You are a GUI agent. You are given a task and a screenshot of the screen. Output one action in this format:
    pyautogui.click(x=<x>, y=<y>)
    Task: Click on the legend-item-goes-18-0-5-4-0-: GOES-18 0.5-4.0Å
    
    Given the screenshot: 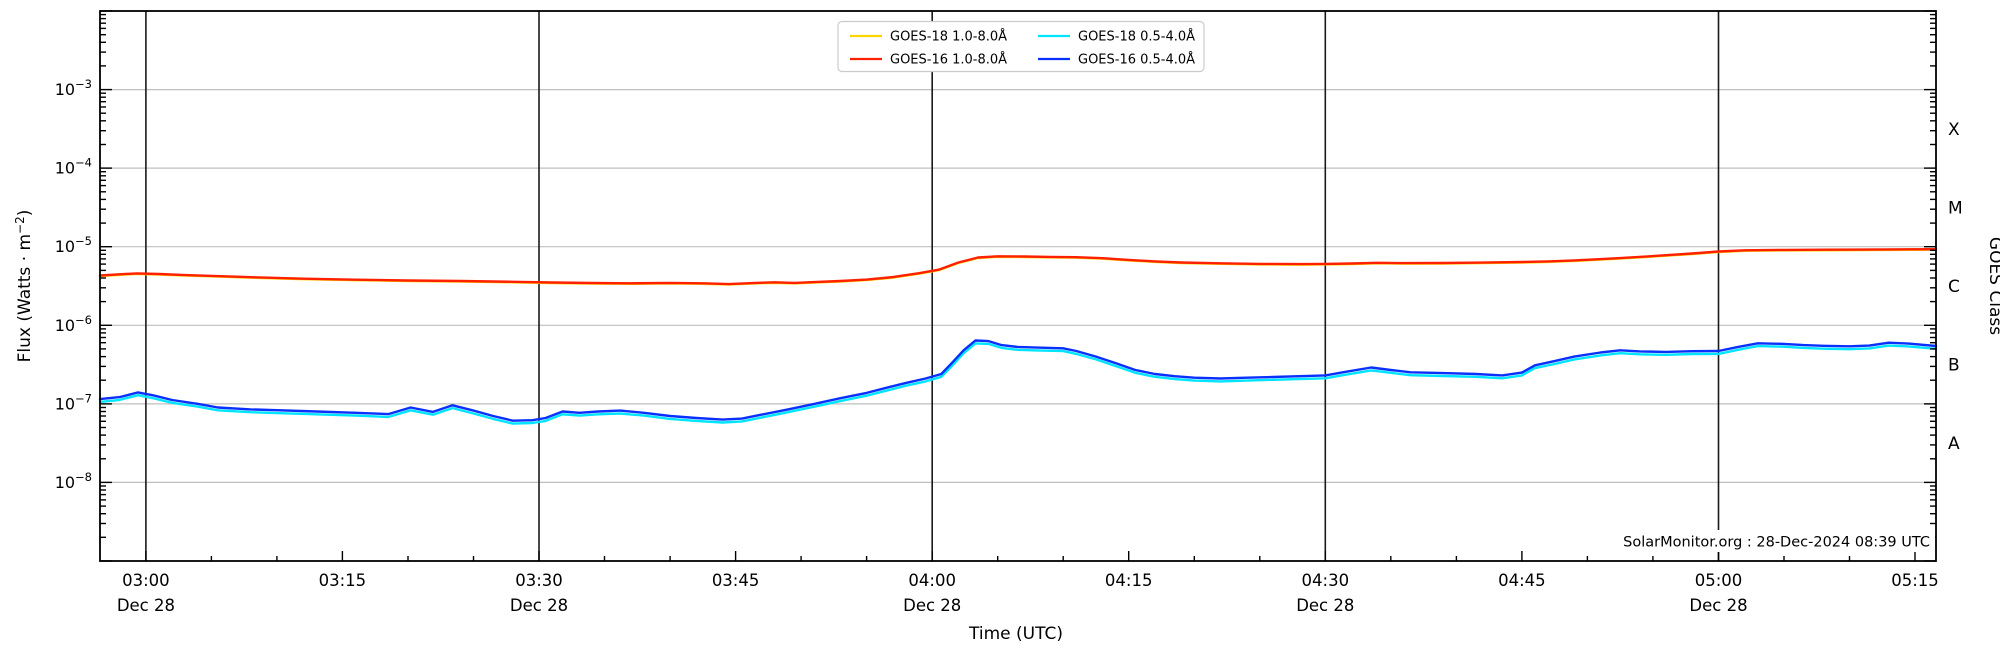 What is the action you would take?
    pyautogui.click(x=1116, y=37)
    